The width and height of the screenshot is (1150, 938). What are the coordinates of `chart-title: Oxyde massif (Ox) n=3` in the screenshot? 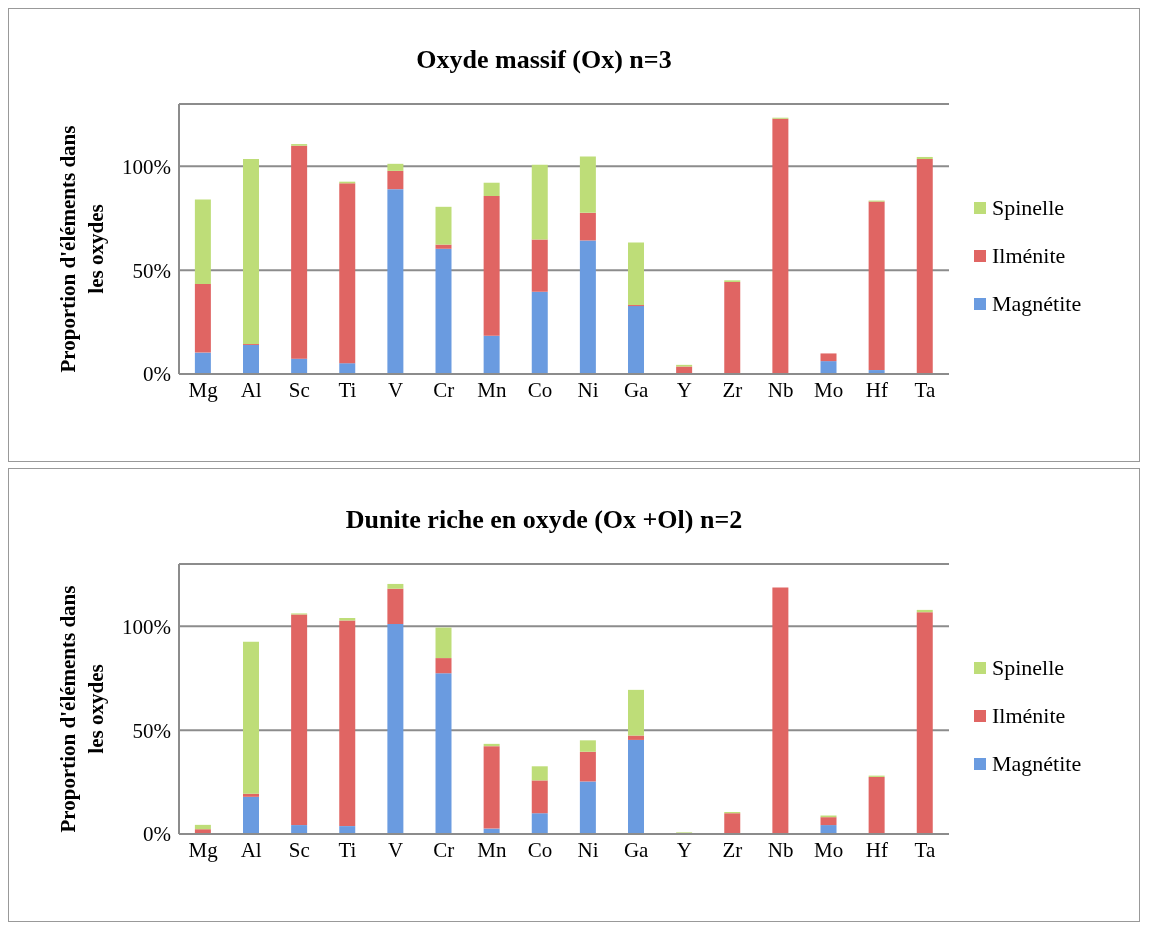 It's located at (544, 60).